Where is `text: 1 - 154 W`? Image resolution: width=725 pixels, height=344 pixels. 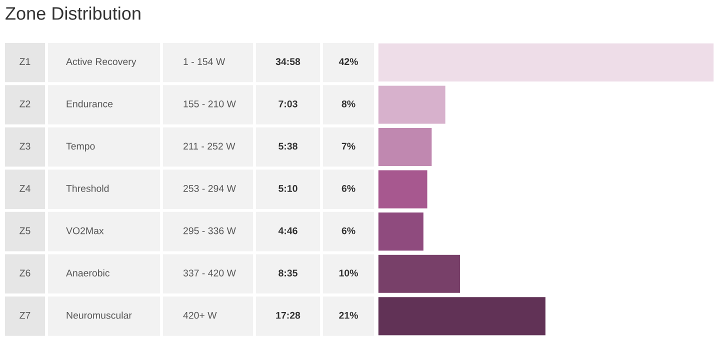 text: 1 - 154 W is located at coordinates (205, 62).